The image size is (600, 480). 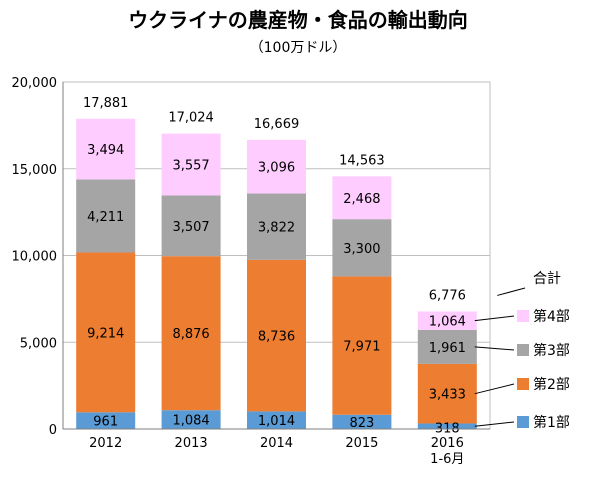 What do you see at coordinates (35, 83) in the screenshot?
I see `y-tick-label: 20,000` at bounding box center [35, 83].